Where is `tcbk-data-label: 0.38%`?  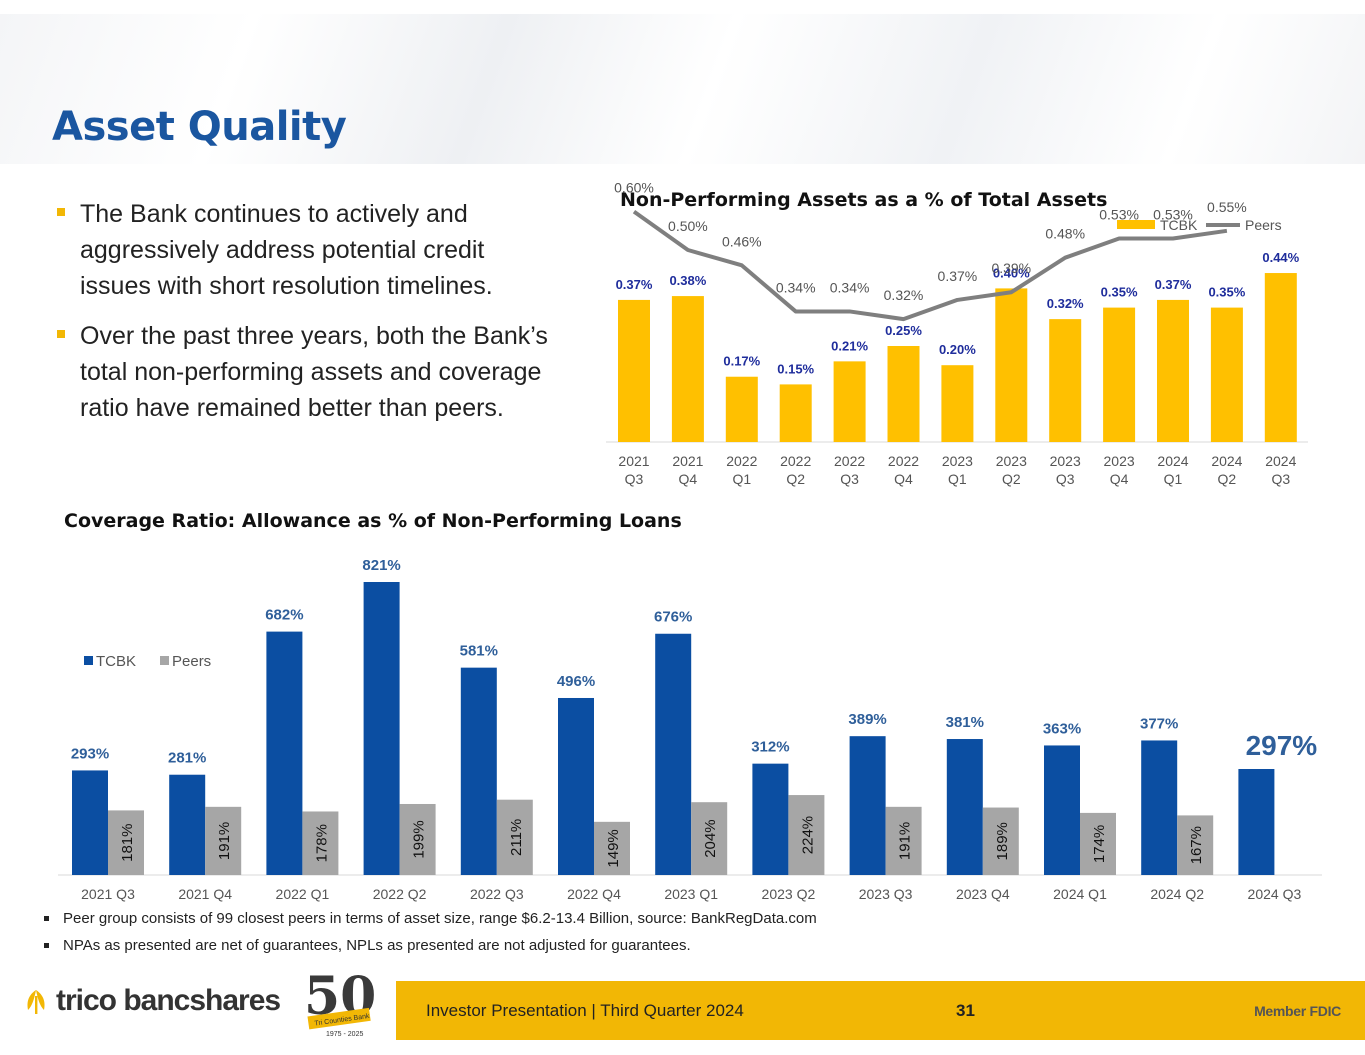
tcbk-data-label: 0.38% is located at coordinates (687, 280).